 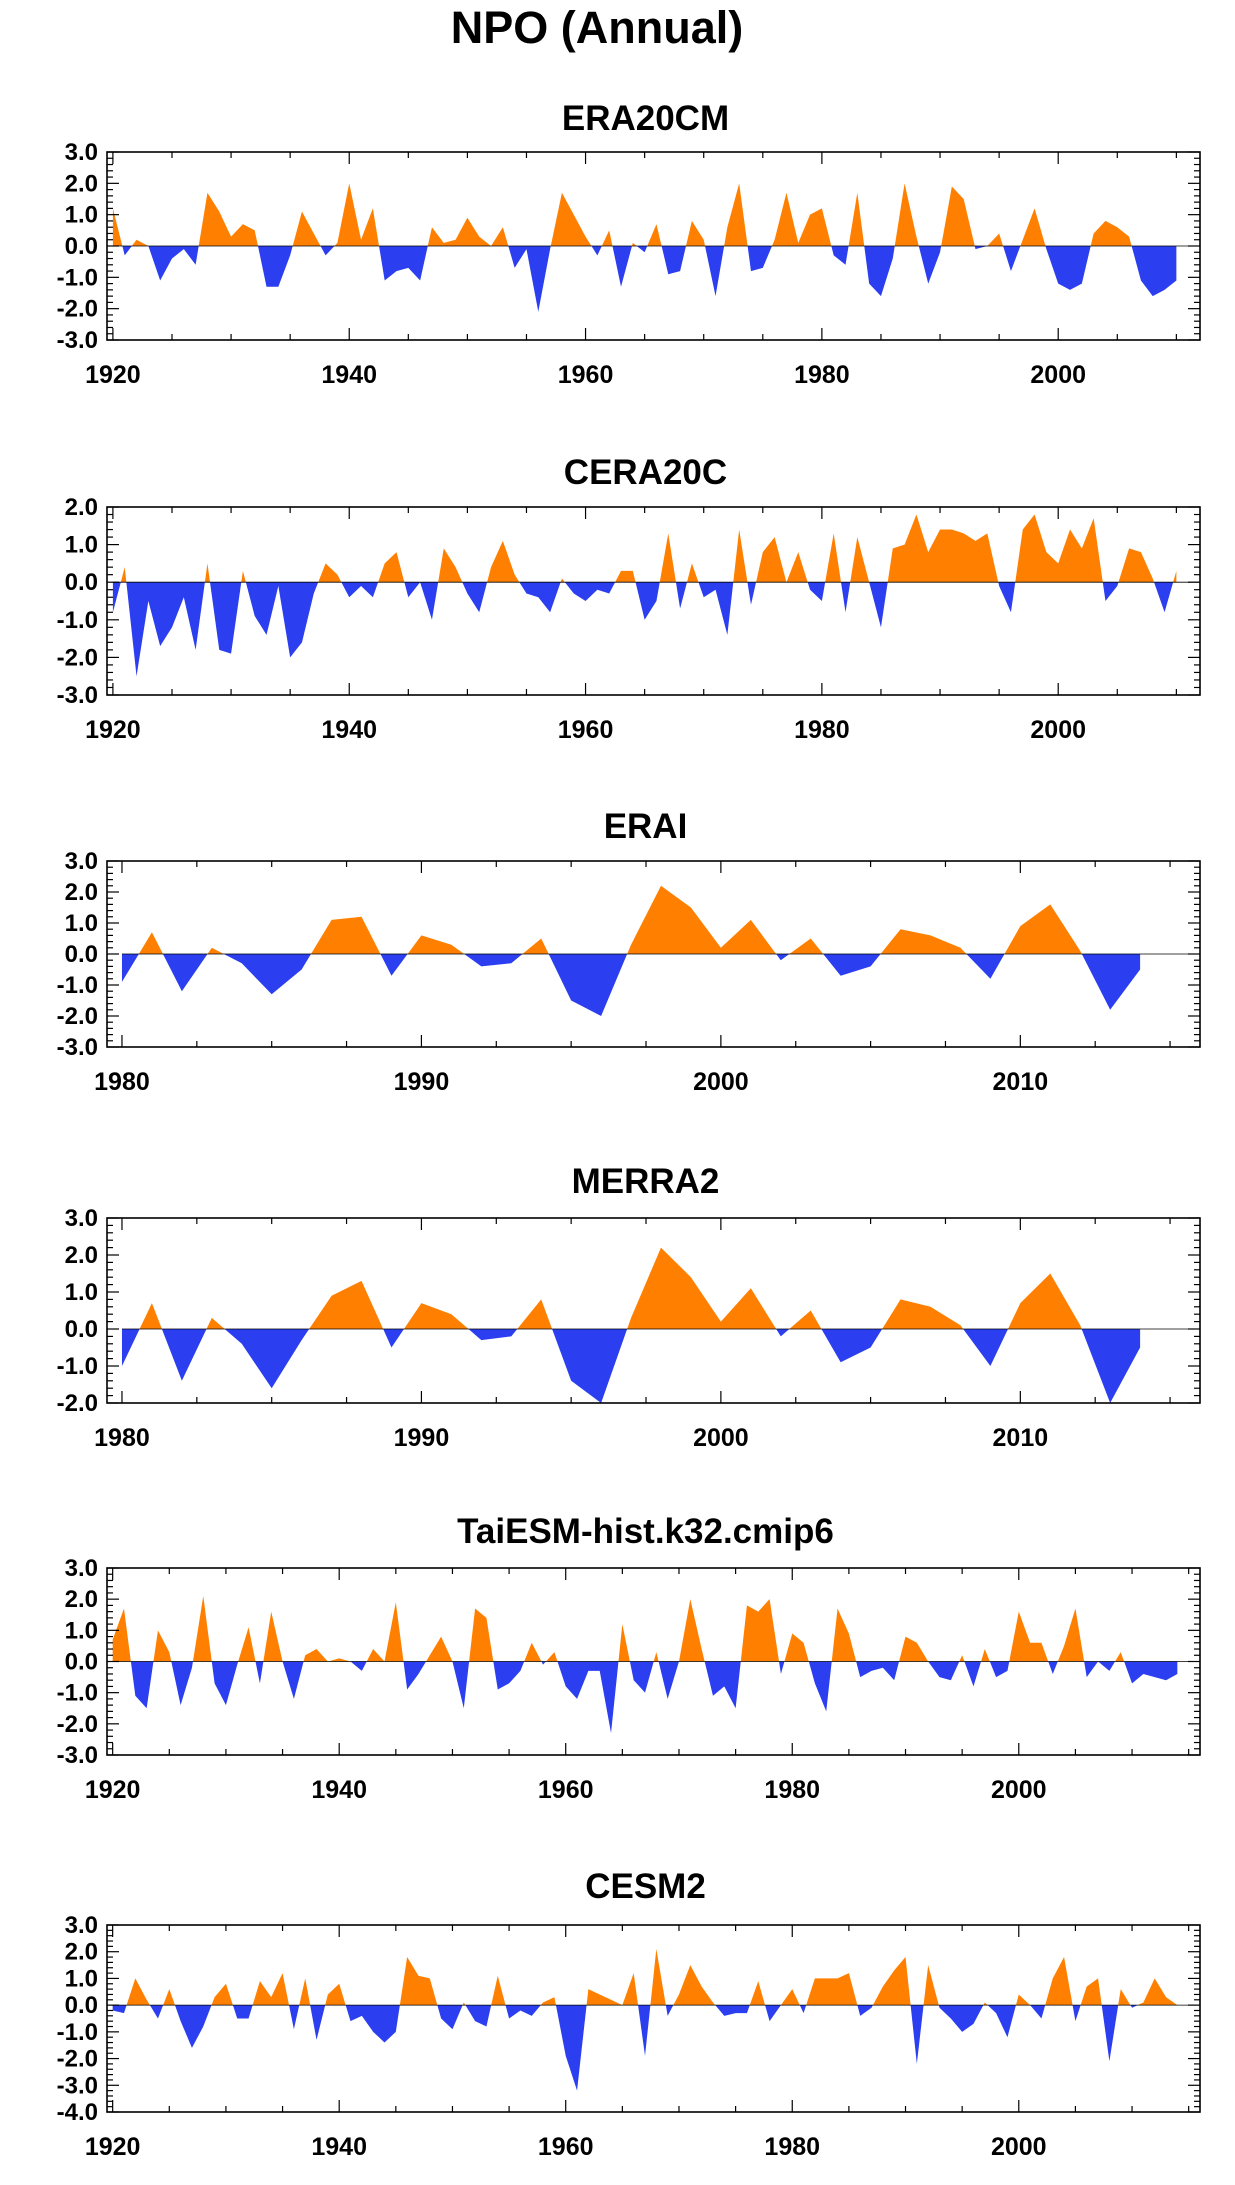 I want to click on panel-title: CERA20C, so click(x=645, y=472).